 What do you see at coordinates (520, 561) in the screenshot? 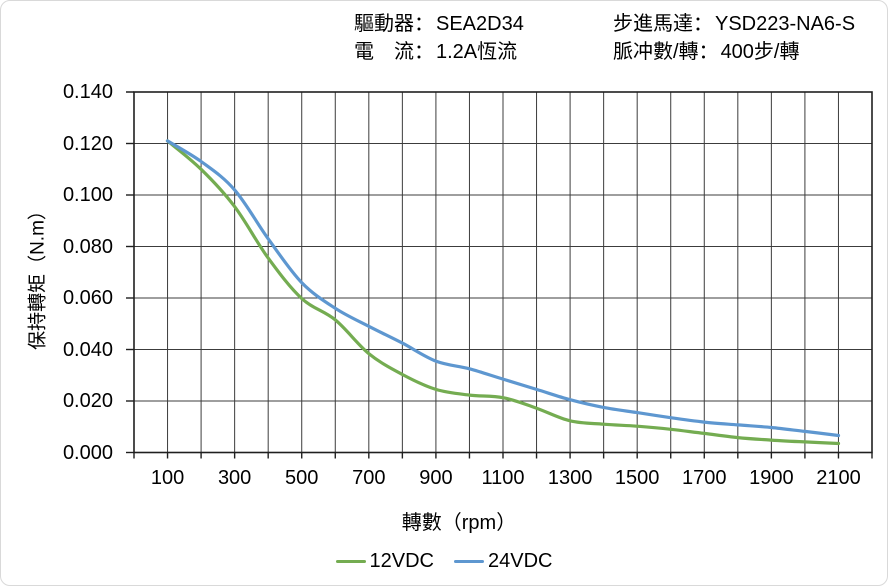
I see `series-24vdc-label: 24VDC` at bounding box center [520, 561].